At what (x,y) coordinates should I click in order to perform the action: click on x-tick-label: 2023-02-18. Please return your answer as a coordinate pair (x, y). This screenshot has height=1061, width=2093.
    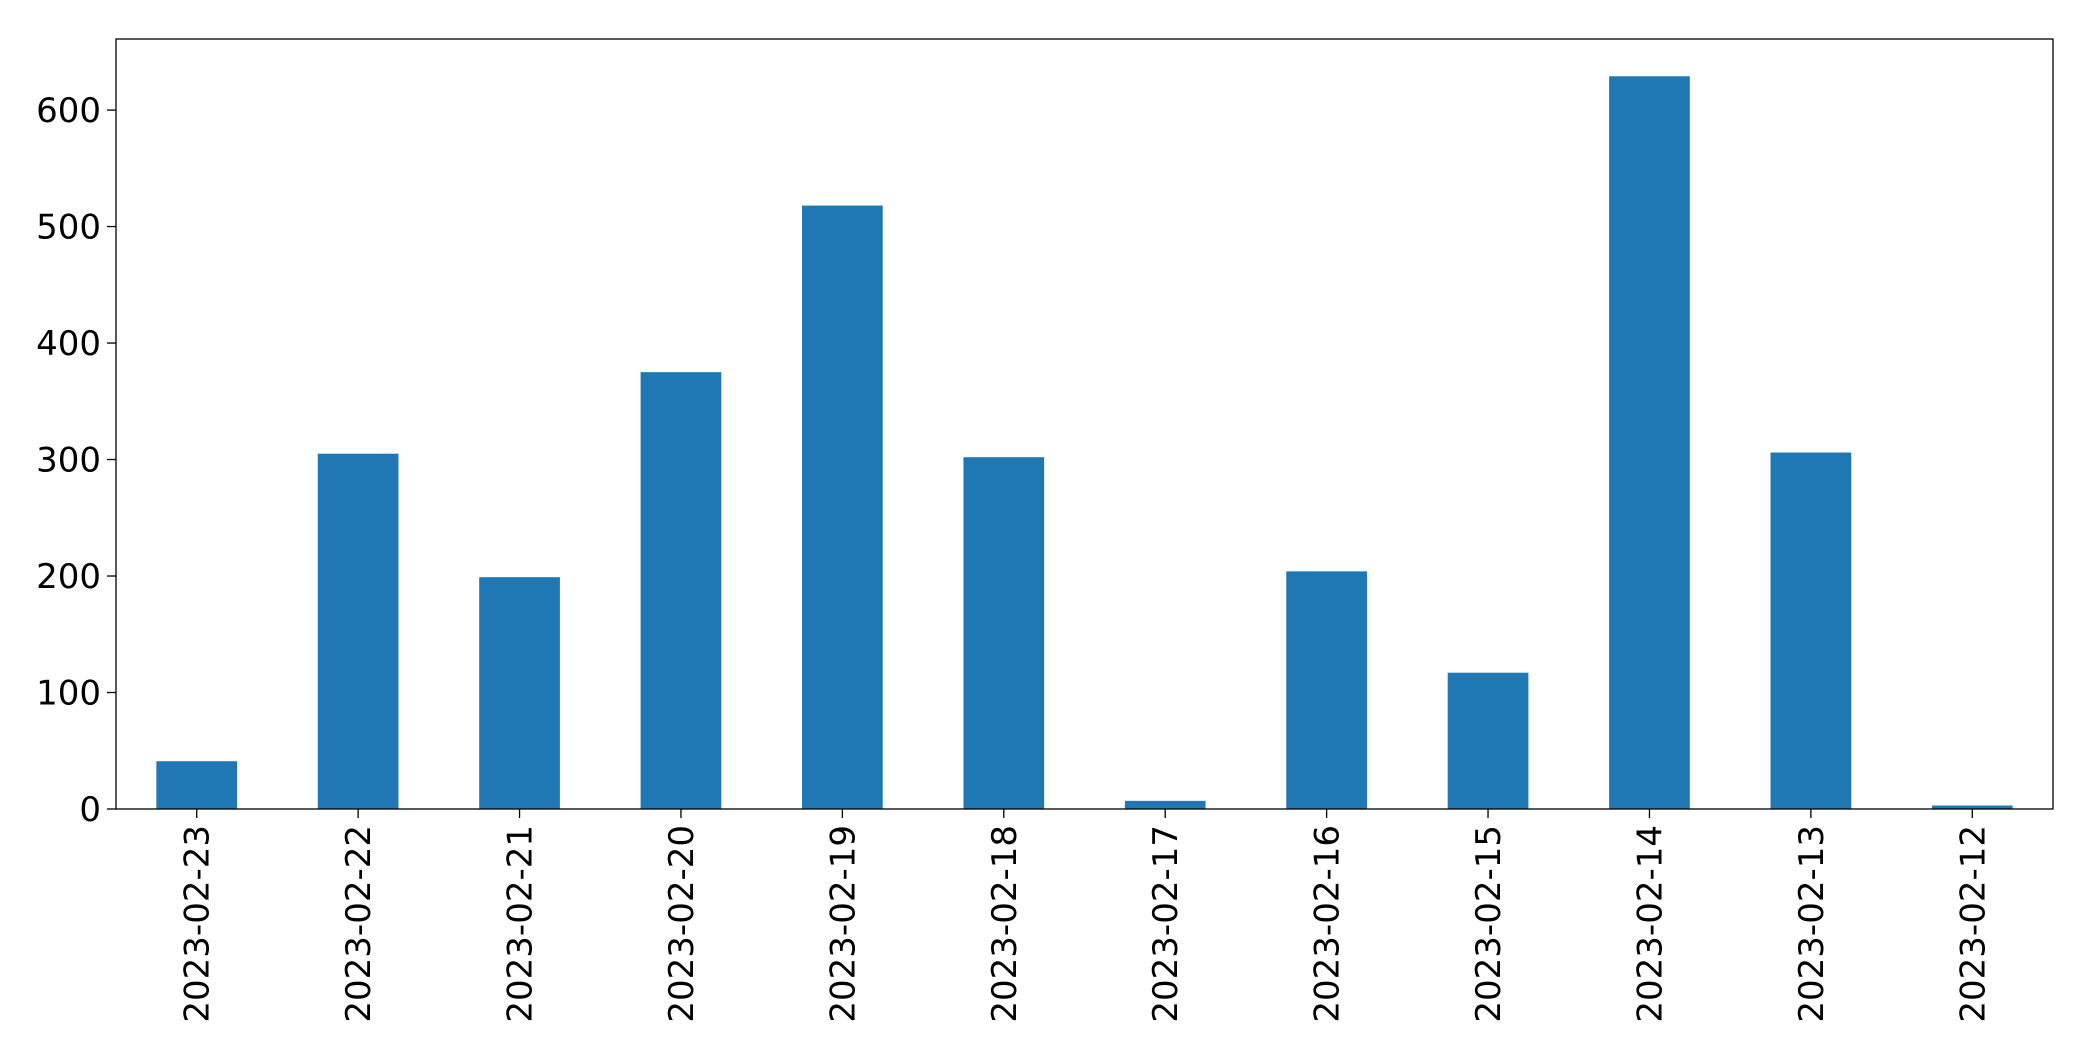
    Looking at the image, I should click on (1005, 924).